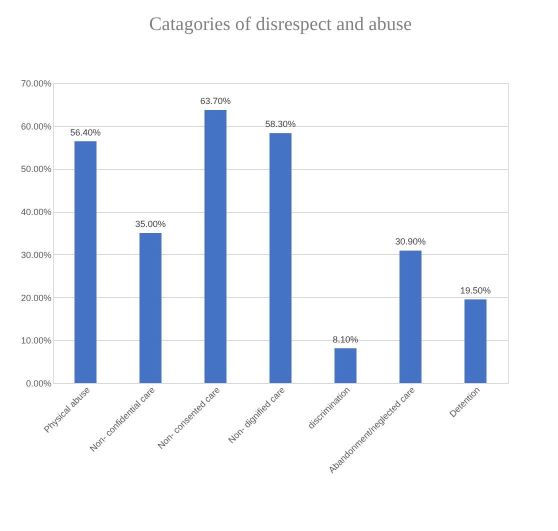  Describe the element at coordinates (36, 297) in the screenshot. I see `y-tick-label: 20.00%` at that location.